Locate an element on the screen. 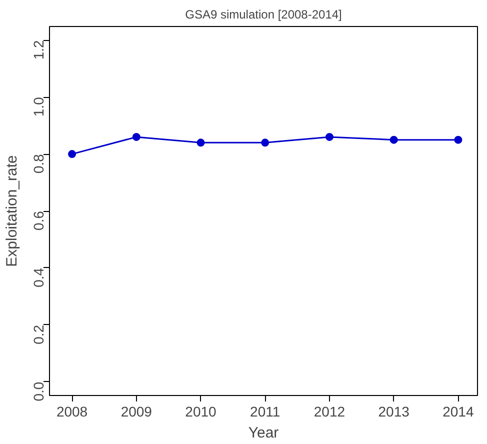 The image size is (487, 444). y-tick-label: 0.2 is located at coordinates (38, 334).